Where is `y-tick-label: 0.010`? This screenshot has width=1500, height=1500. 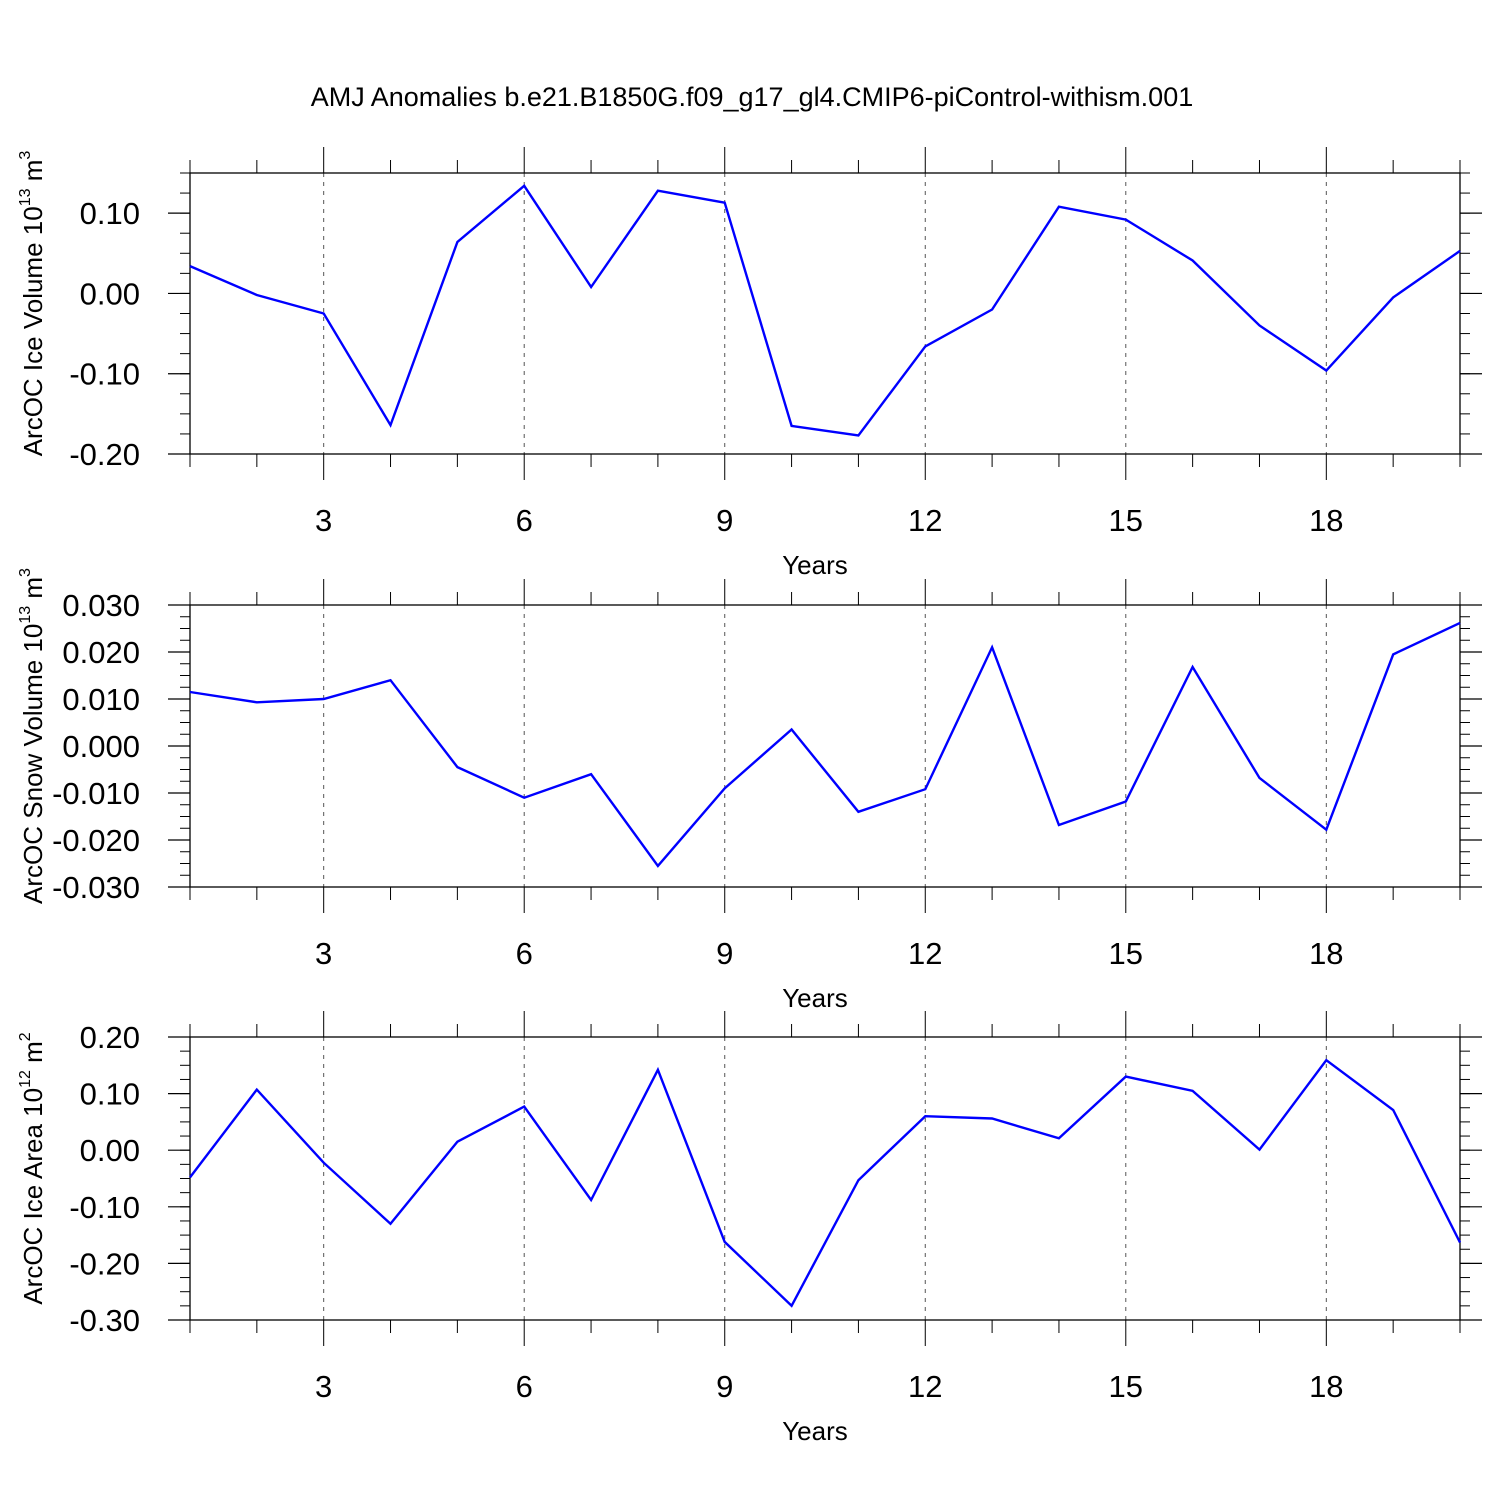
y-tick-label: 0.010 is located at coordinates (101, 699).